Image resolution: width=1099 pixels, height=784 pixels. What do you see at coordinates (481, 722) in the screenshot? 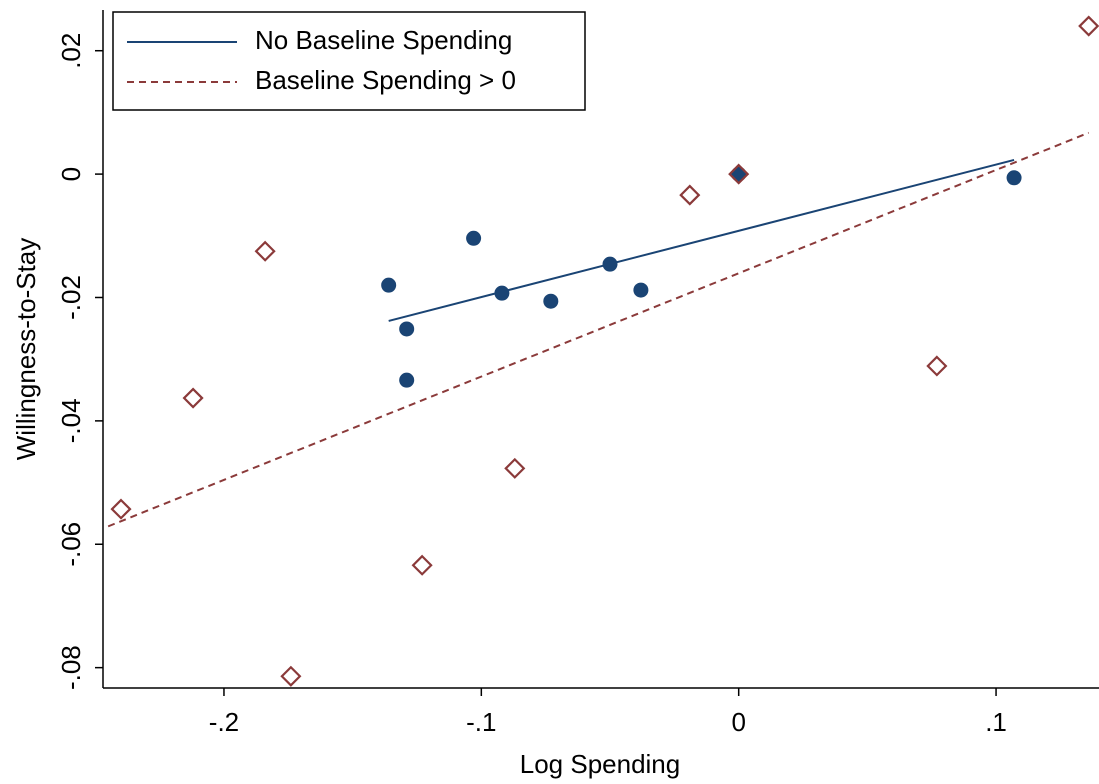
I see `x-tick-label: -.1` at bounding box center [481, 722].